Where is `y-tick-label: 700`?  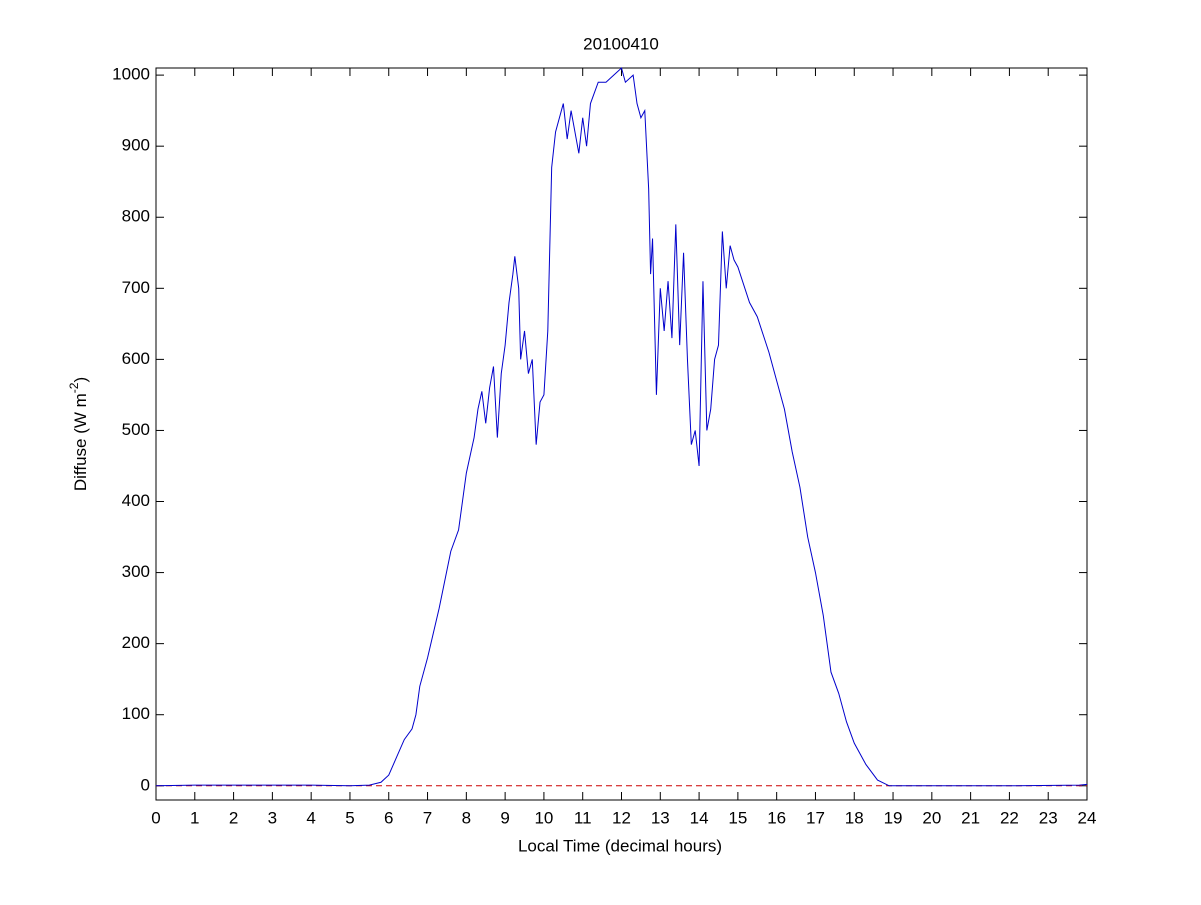
y-tick-label: 700 is located at coordinates (136, 287).